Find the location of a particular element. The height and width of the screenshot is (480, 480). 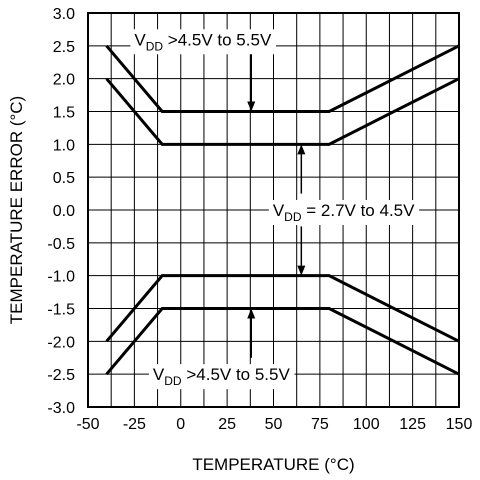

y-tick-label: 0.5 is located at coordinates (64, 178).